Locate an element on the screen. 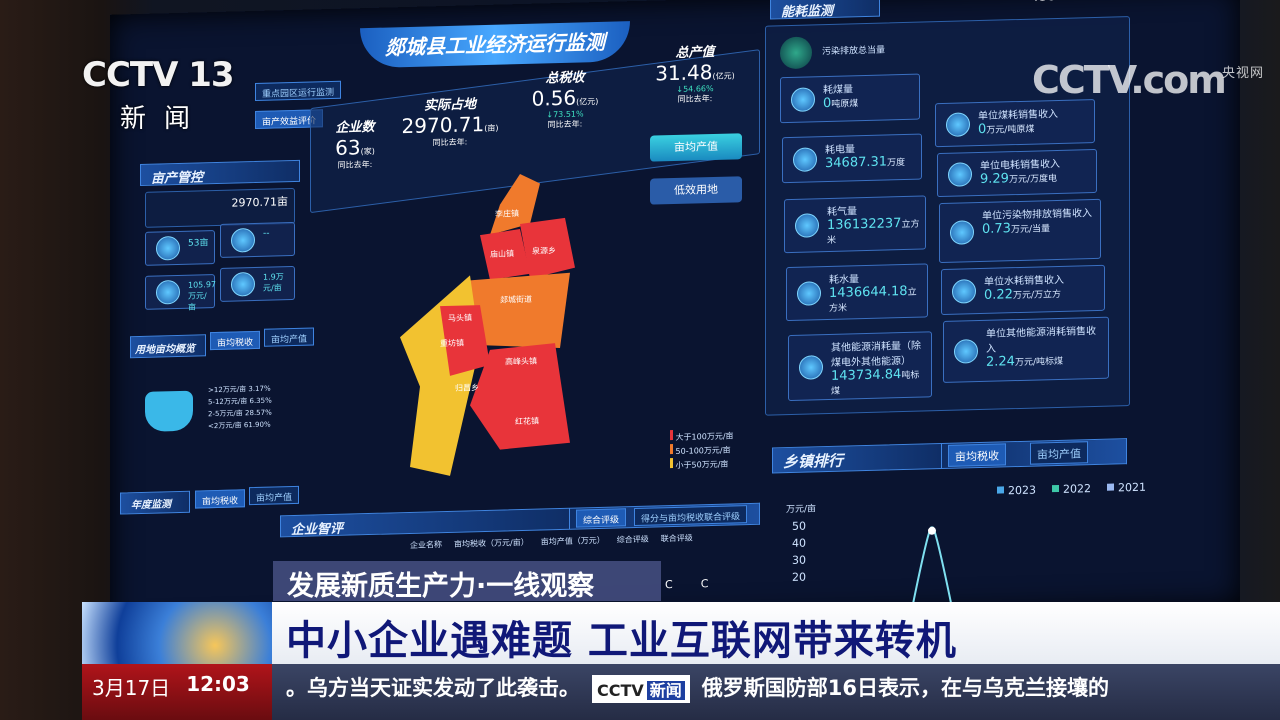 Image resolution: width=1280 pixels, height=720 pixels. kpi-tax: 总税收 0.56(亿元) ↓73.51% 同比去年: is located at coordinates (565, 100).